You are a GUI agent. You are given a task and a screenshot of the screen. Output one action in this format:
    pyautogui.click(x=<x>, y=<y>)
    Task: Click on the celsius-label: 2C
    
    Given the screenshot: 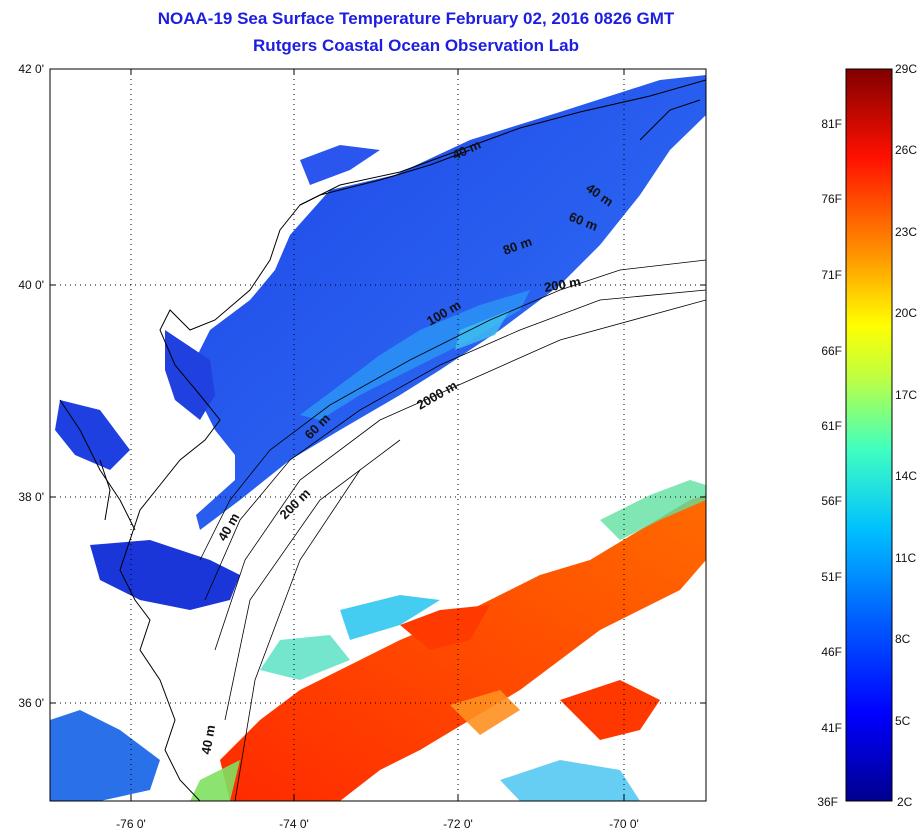 What is the action you would take?
    pyautogui.click(x=905, y=802)
    